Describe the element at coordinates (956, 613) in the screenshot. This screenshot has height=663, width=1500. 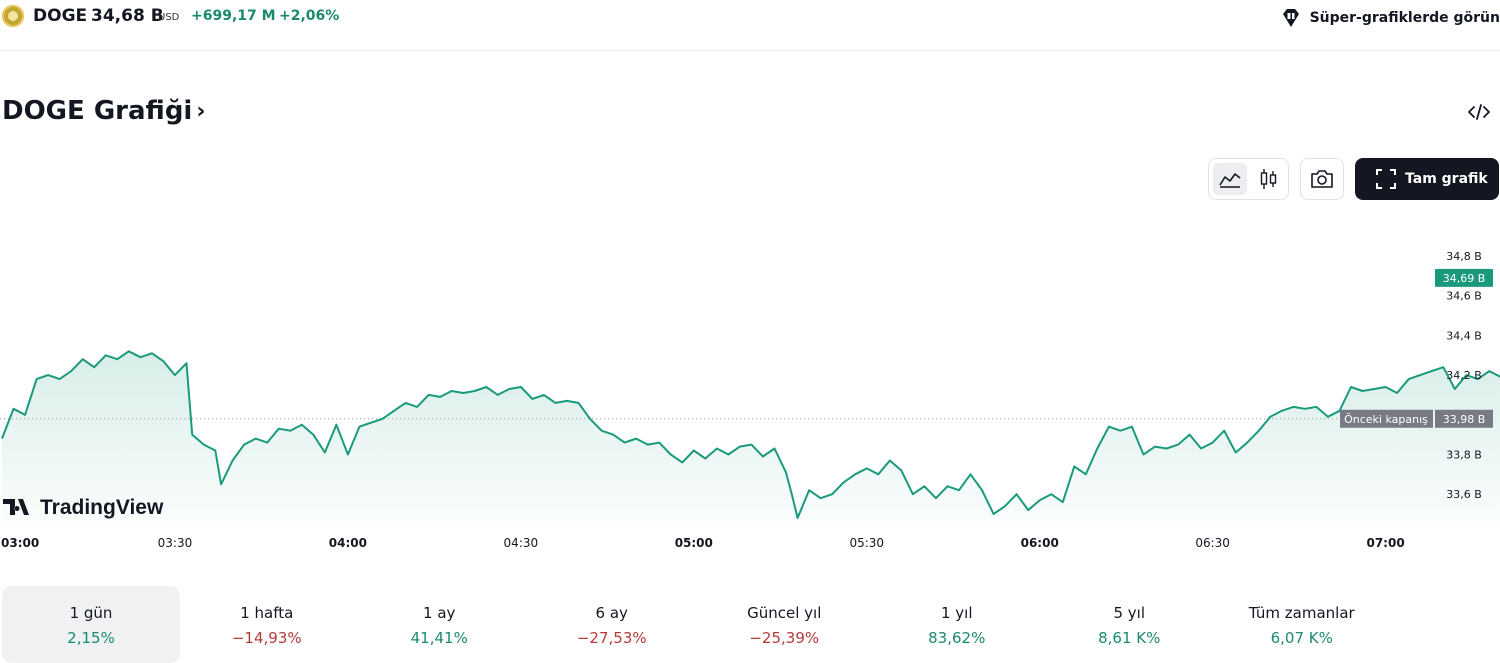
I see `period-label: 1 yıl` at that location.